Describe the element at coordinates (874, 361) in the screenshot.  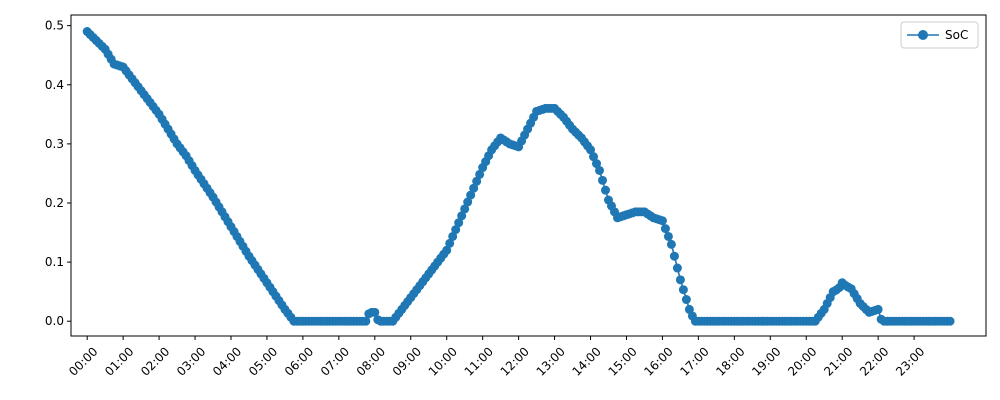
I see `x-tick-label: 22:00` at that location.